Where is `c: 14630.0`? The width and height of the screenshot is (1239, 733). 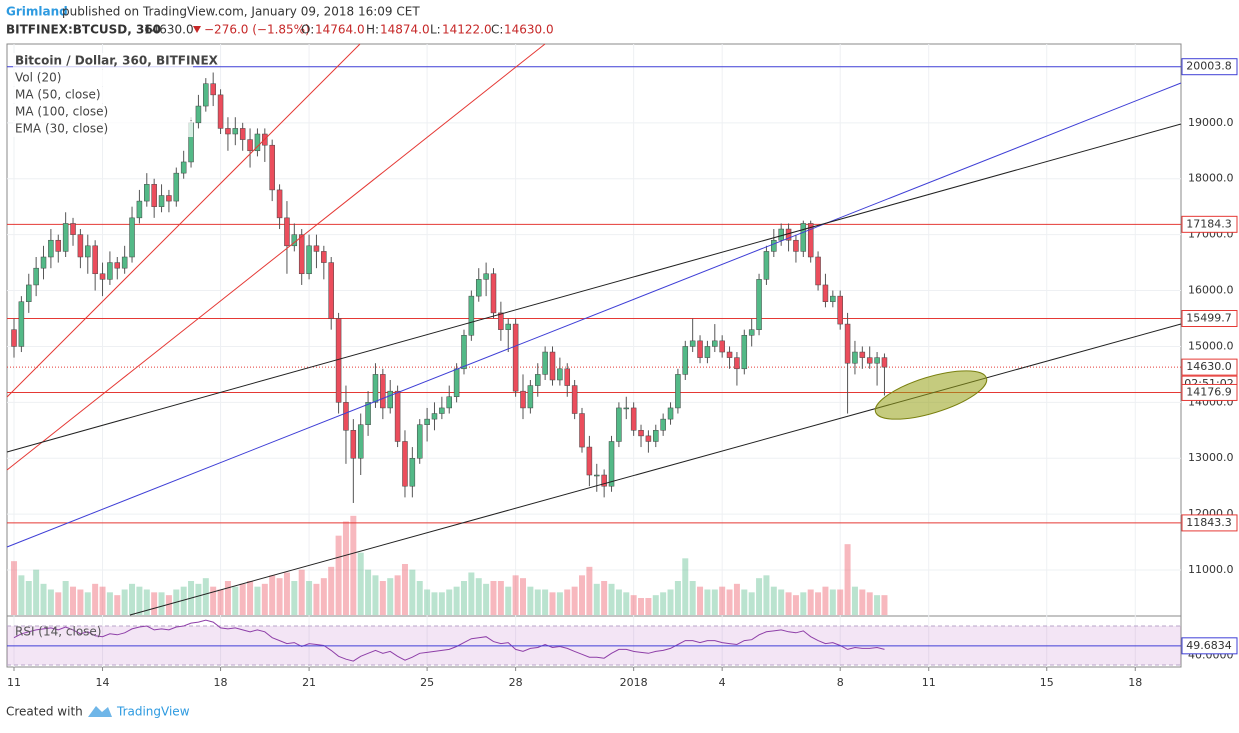 c: 14630.0 is located at coordinates (529, 30).